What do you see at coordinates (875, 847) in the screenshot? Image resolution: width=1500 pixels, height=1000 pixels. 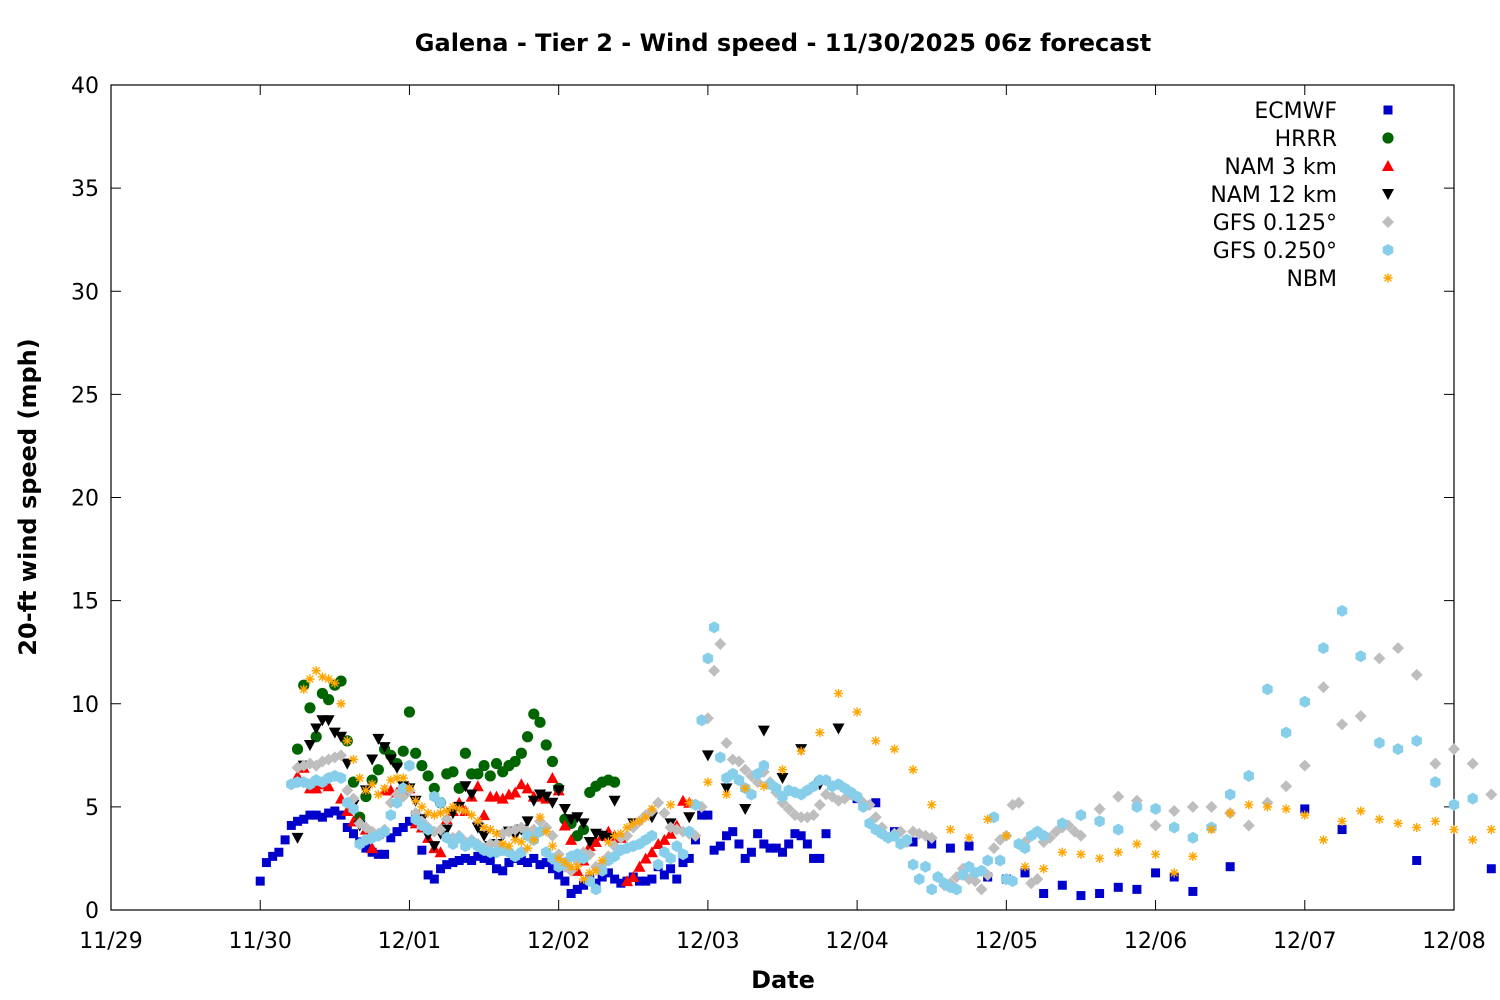 I see `series-ecmwf` at bounding box center [875, 847].